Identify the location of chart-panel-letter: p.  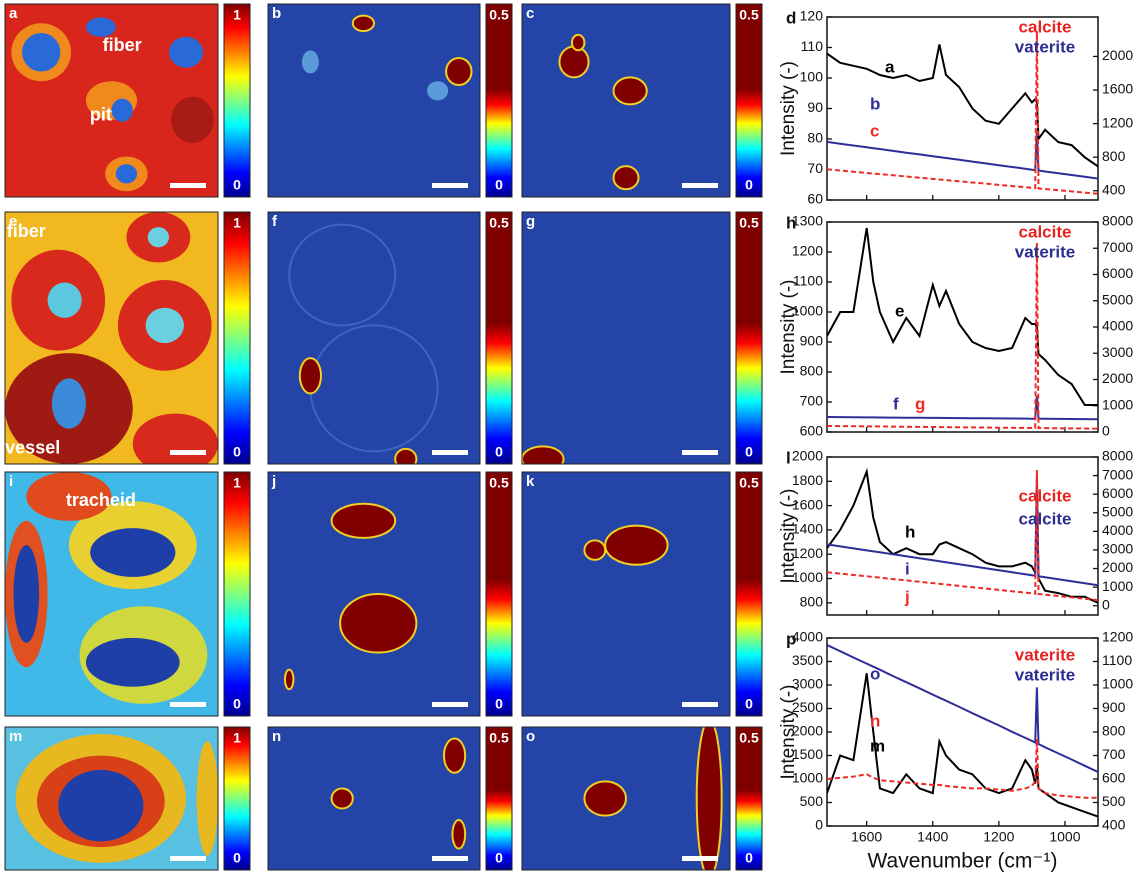
(791, 638).